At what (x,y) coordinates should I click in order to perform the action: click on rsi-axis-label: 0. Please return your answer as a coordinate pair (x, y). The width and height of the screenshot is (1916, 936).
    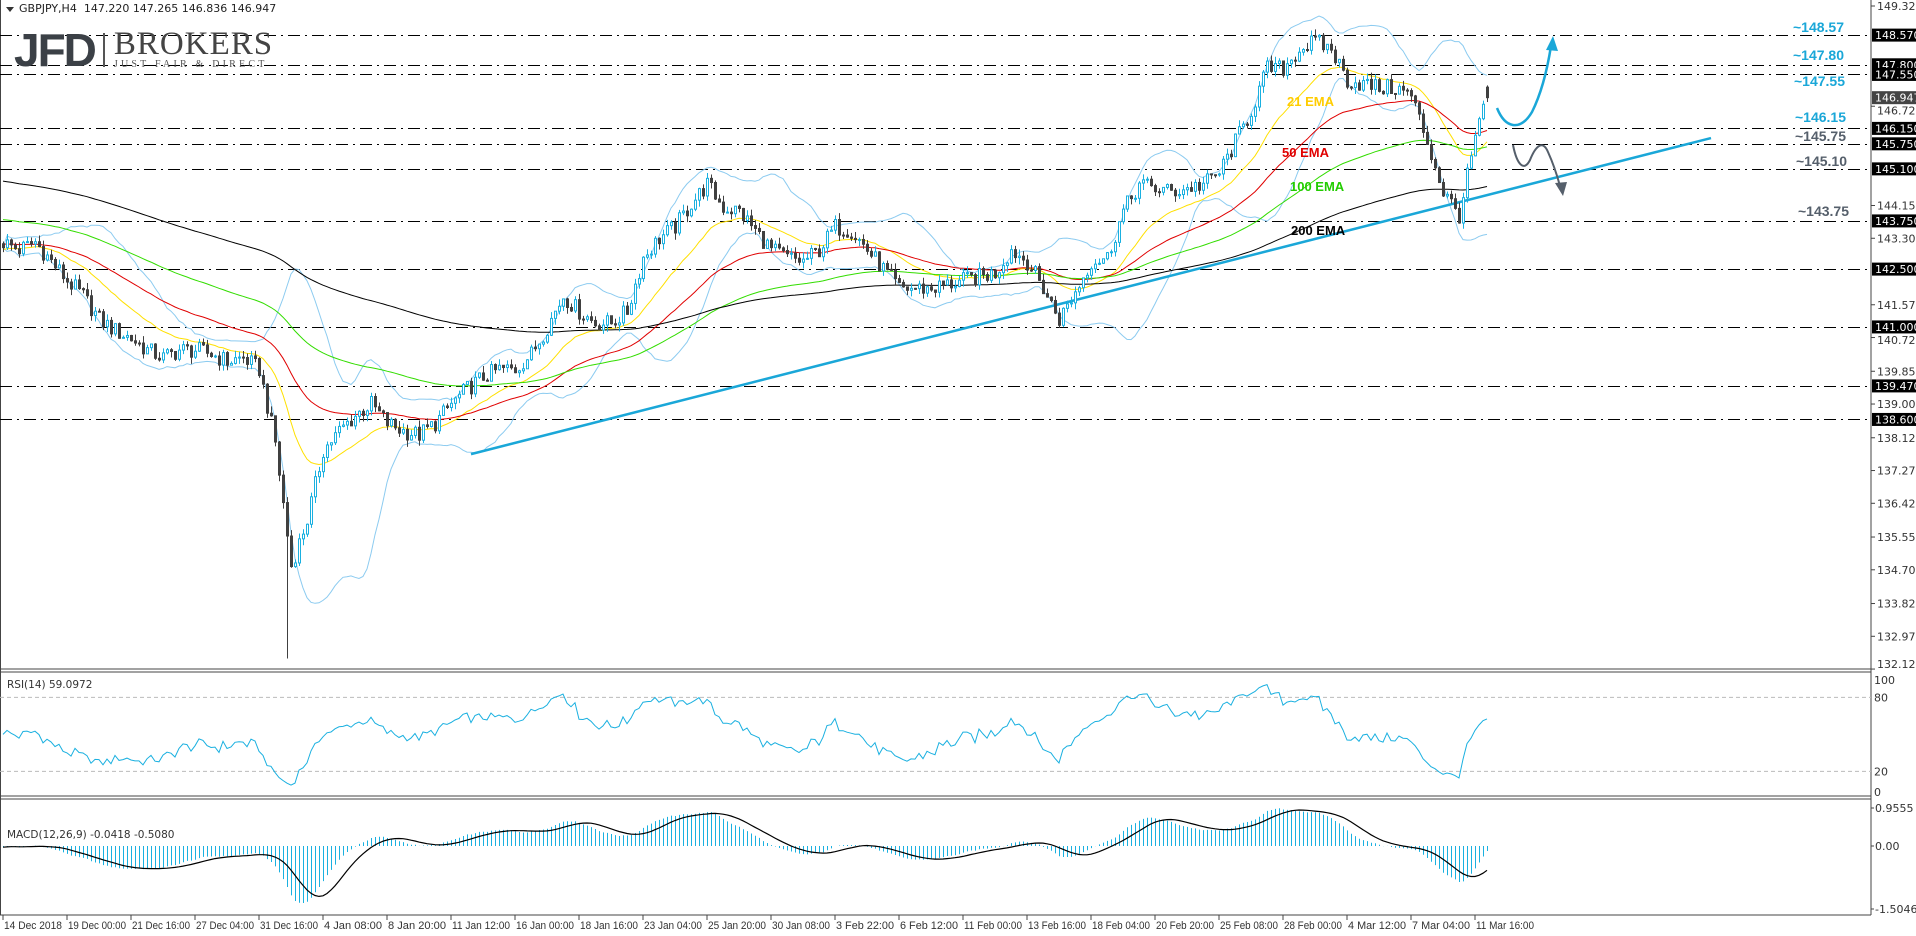
    Looking at the image, I should click on (1877, 792).